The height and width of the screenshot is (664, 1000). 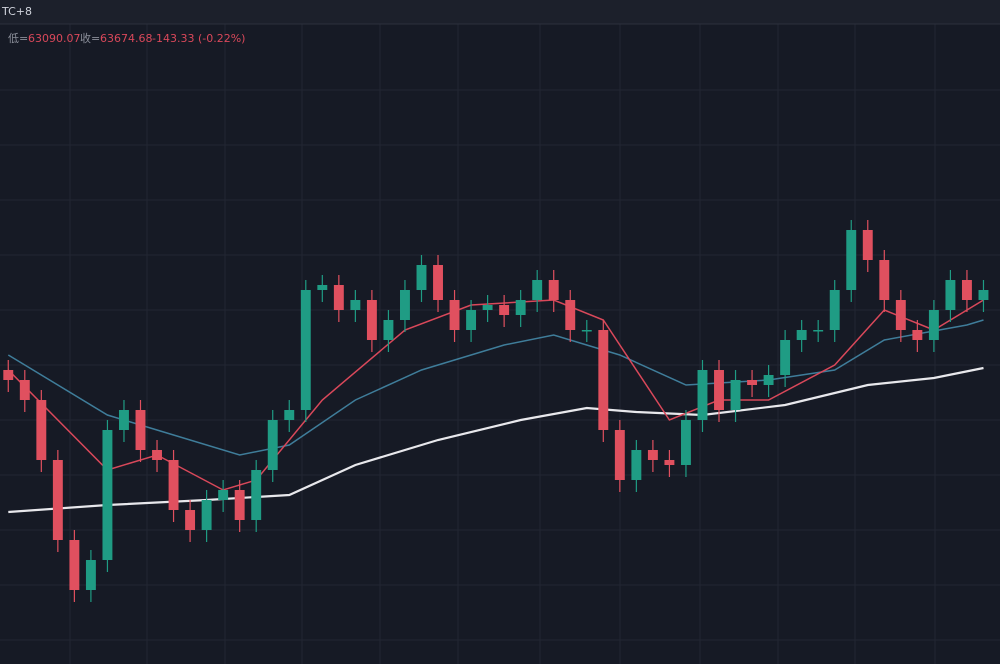 I want to click on close-label: 收=, so click(x=90, y=38).